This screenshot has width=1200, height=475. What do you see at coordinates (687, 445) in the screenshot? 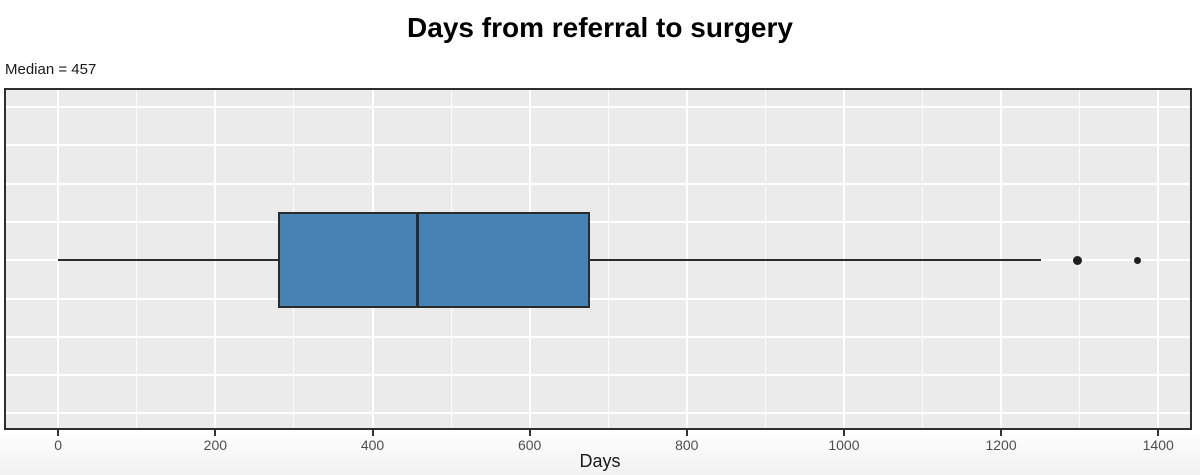
I see `x-axis-tick-label: 800` at bounding box center [687, 445].